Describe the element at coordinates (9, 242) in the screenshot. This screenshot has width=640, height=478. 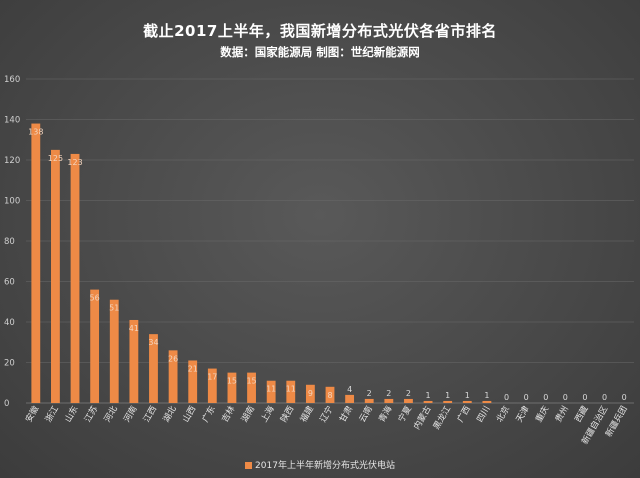
I see `y-tick-label: 80` at that location.